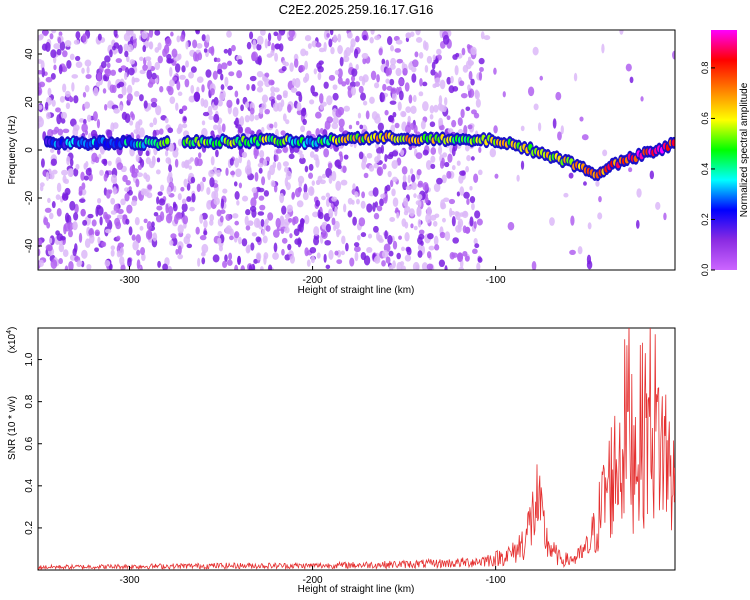  What do you see at coordinates (313, 280) in the screenshot?
I see `x-tick-label: -200` at bounding box center [313, 280].